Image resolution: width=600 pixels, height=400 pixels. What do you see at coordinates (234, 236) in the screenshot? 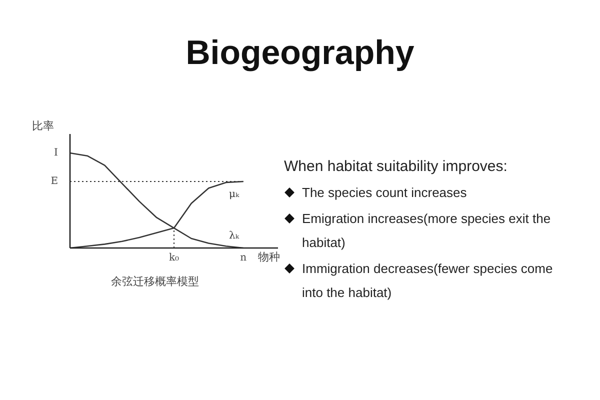
I see `series-label: λₖ` at bounding box center [234, 236].